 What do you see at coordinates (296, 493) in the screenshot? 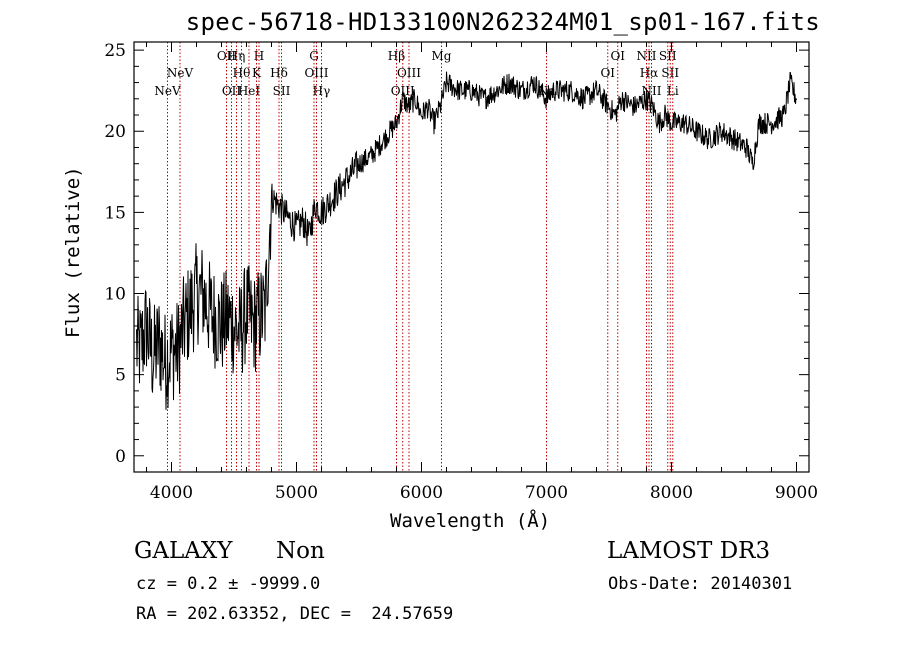
I see `x-tick-label: 5000` at bounding box center [296, 493].